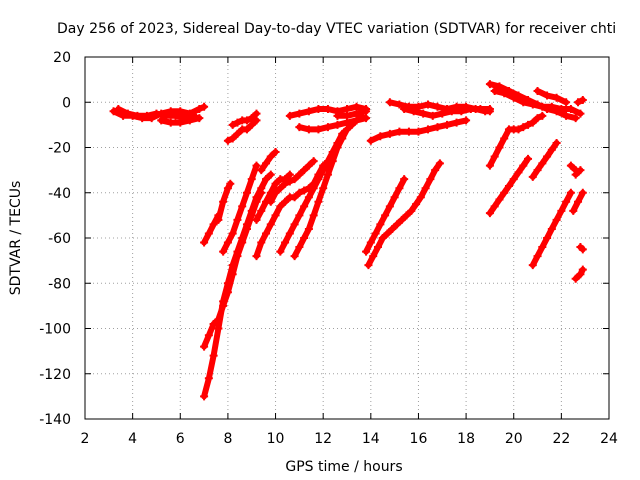 The width and height of the screenshot is (640, 480). What do you see at coordinates (55, 420) in the screenshot?
I see `y-tick-label: -140` at bounding box center [55, 420].